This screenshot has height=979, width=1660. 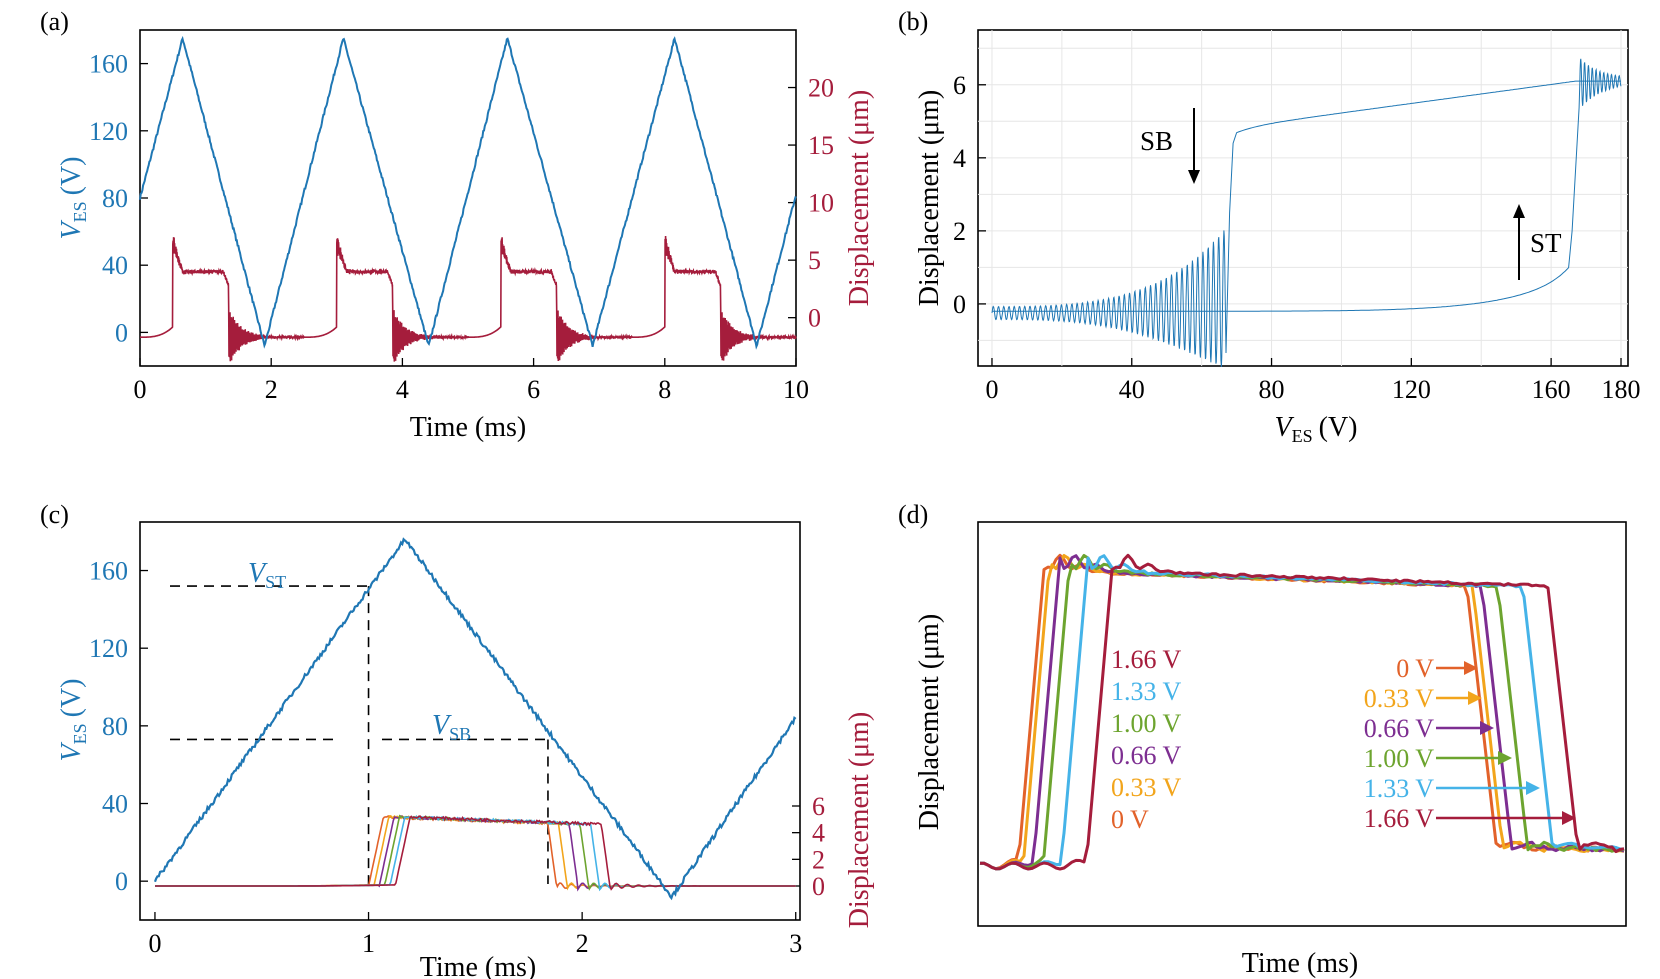 I want to click on x-axis-label-b: VES (V), so click(x=1316, y=429).